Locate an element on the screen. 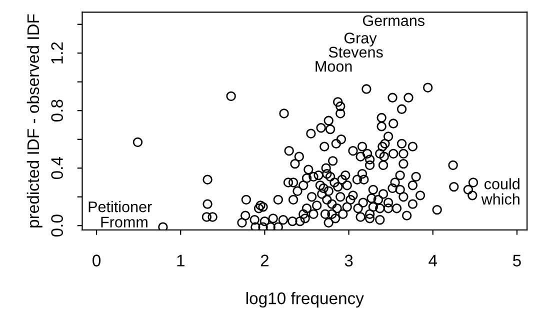 The height and width of the screenshot is (328, 534). x-tick-label: 0 is located at coordinates (96, 260).